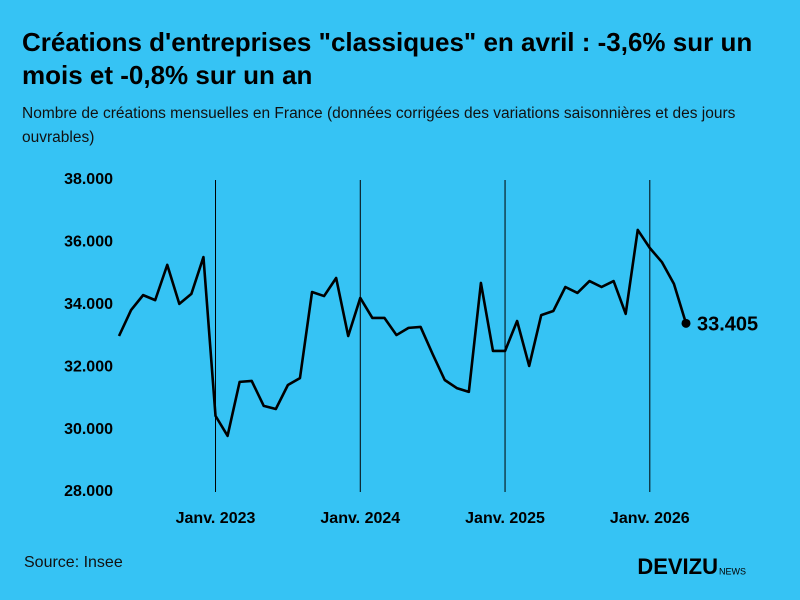 The width and height of the screenshot is (800, 600). Describe the element at coordinates (88, 179) in the screenshot. I see `y-tick-label: 38.000` at that location.